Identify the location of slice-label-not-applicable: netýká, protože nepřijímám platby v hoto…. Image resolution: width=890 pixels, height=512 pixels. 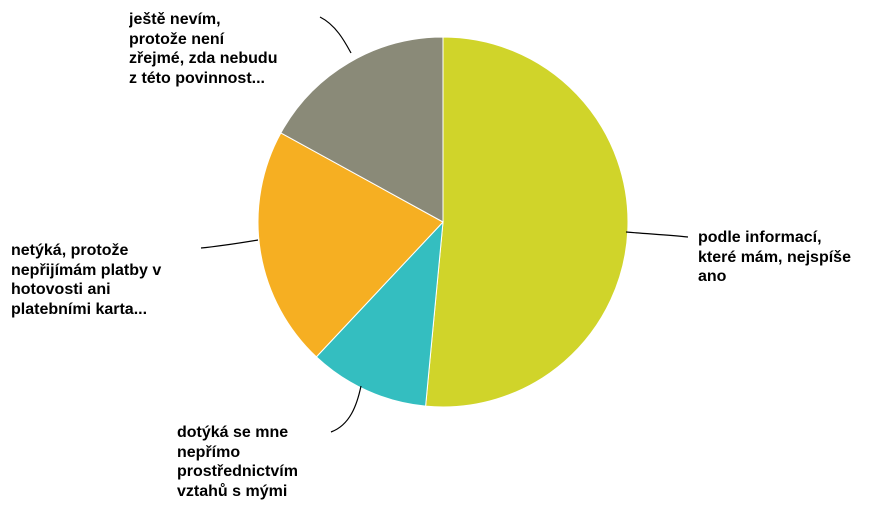
(86, 280).